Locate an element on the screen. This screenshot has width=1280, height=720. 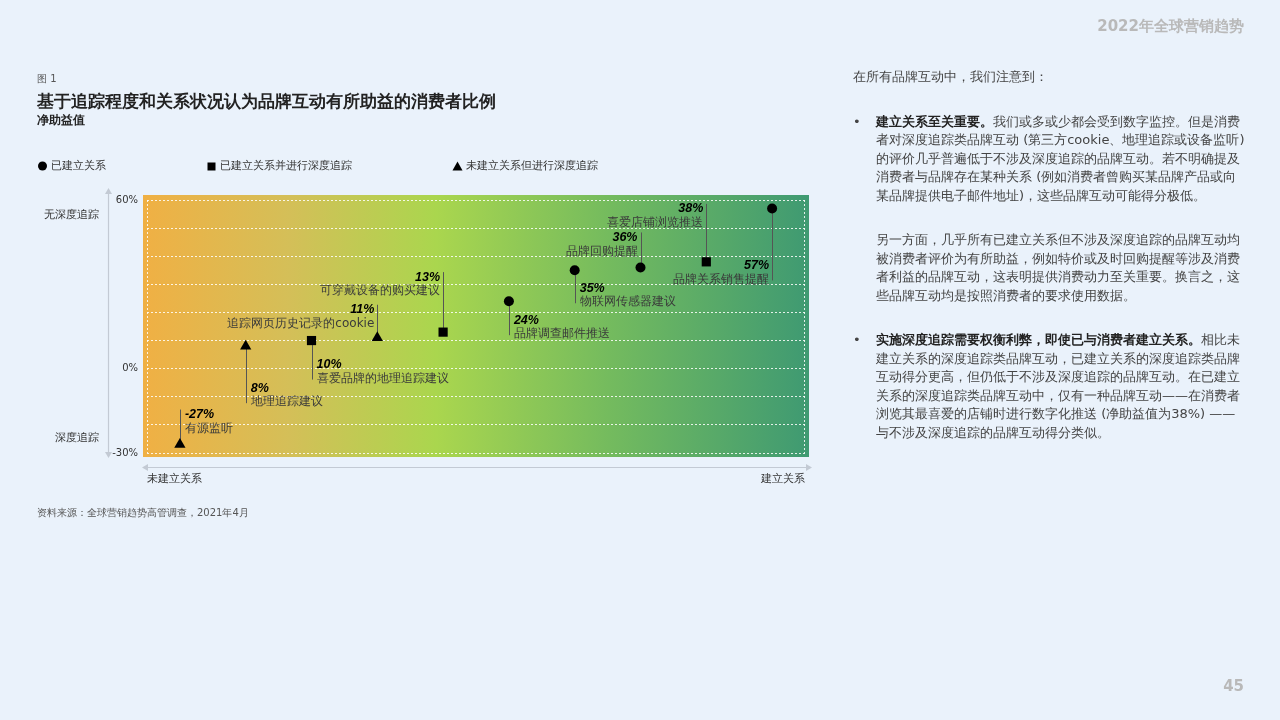
data-label: 24% is located at coordinates (525, 319).